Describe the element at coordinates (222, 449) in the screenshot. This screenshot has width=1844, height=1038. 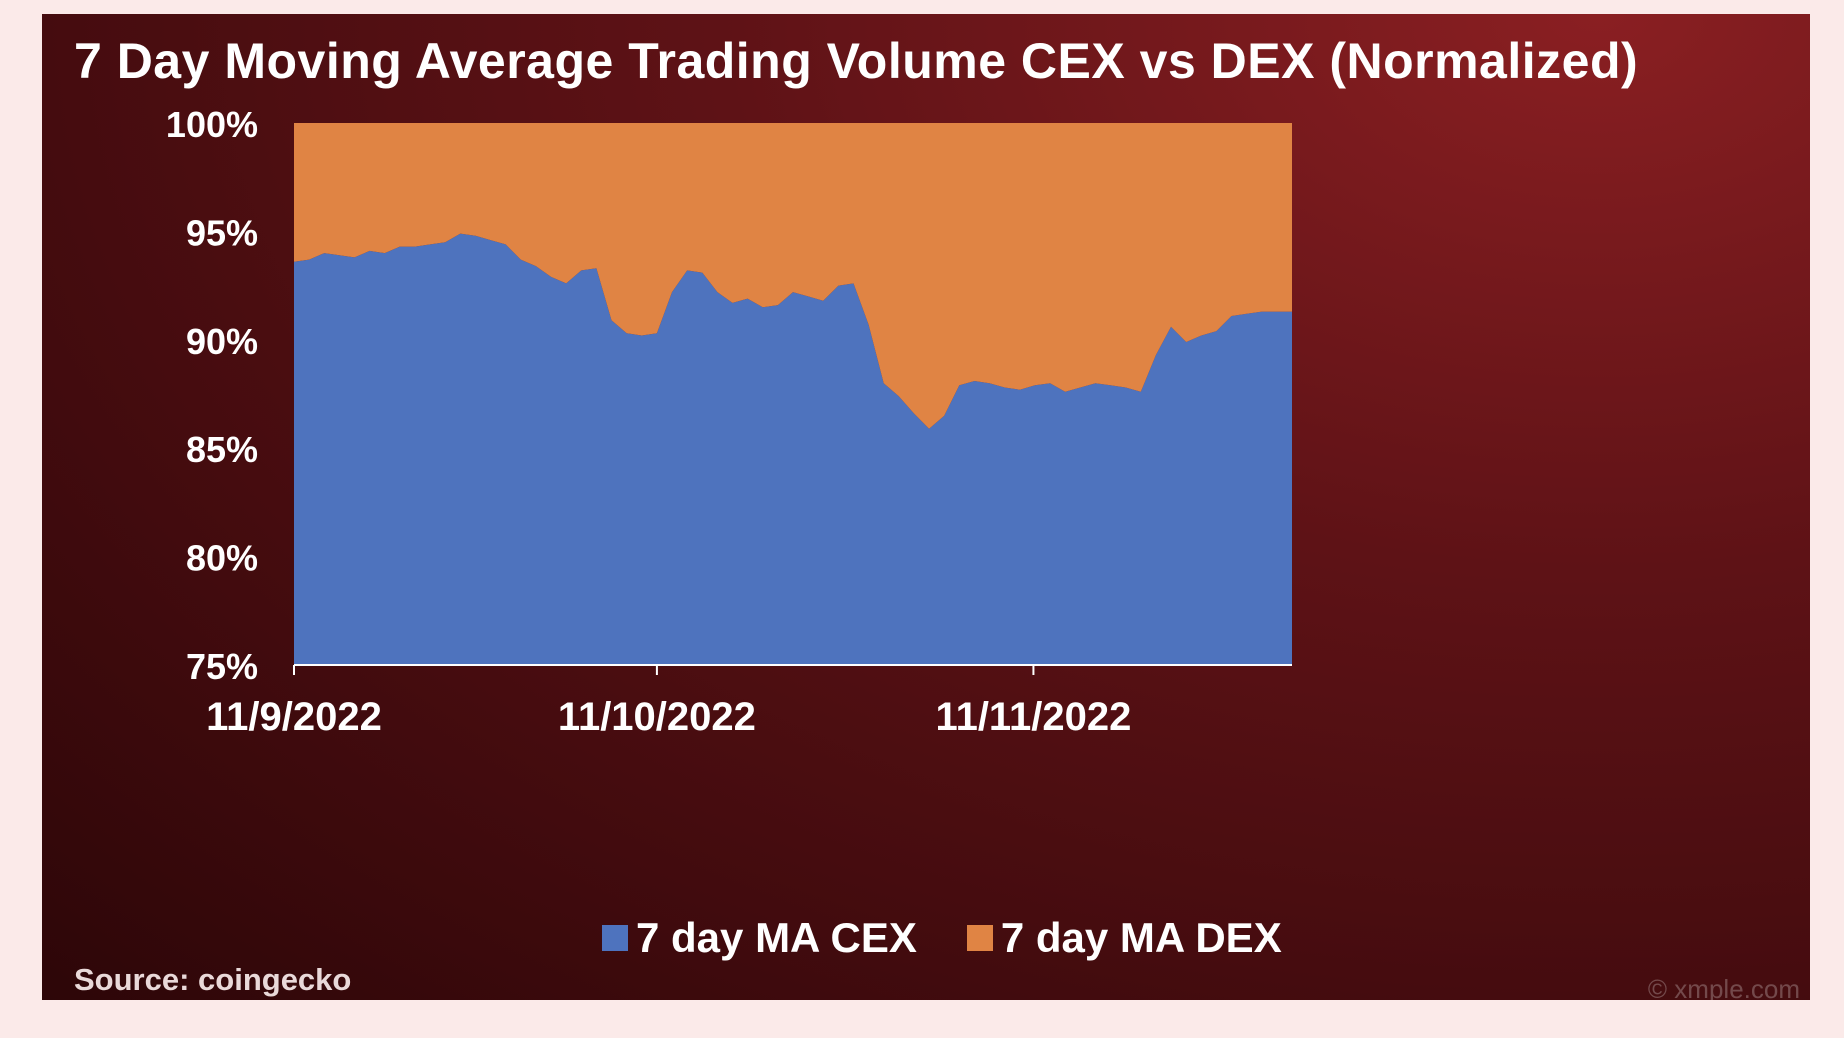
I see `y-tick-label: 85%` at that location.